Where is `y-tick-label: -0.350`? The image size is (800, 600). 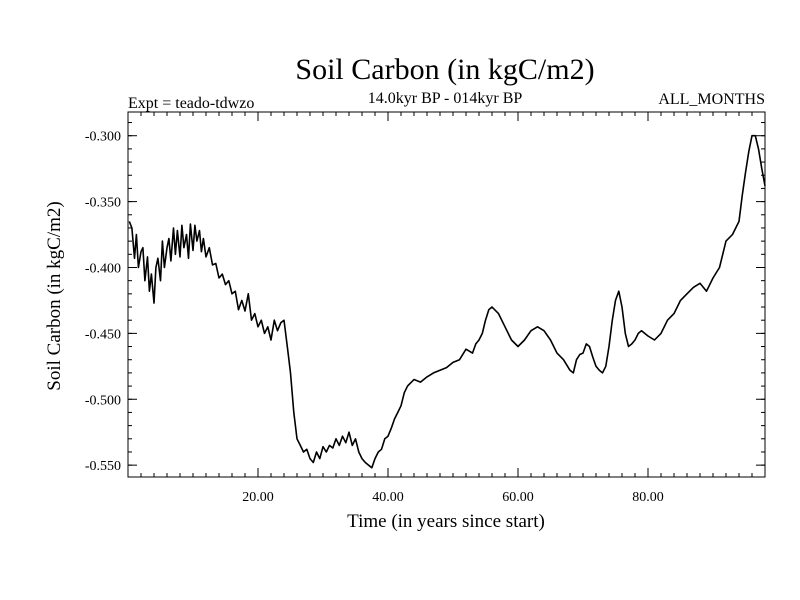
y-tick-label: -0.350 is located at coordinates (103, 203).